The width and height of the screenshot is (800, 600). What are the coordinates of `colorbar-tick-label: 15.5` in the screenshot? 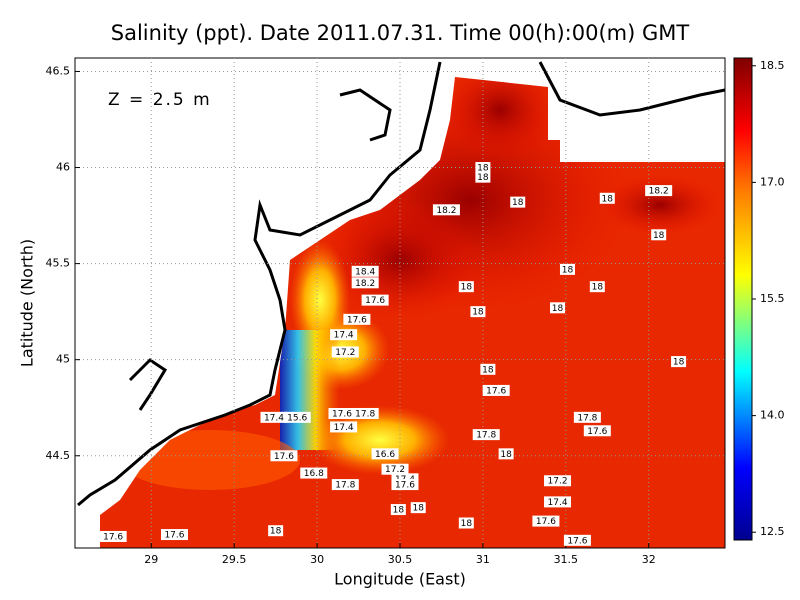 It's located at (772, 298).